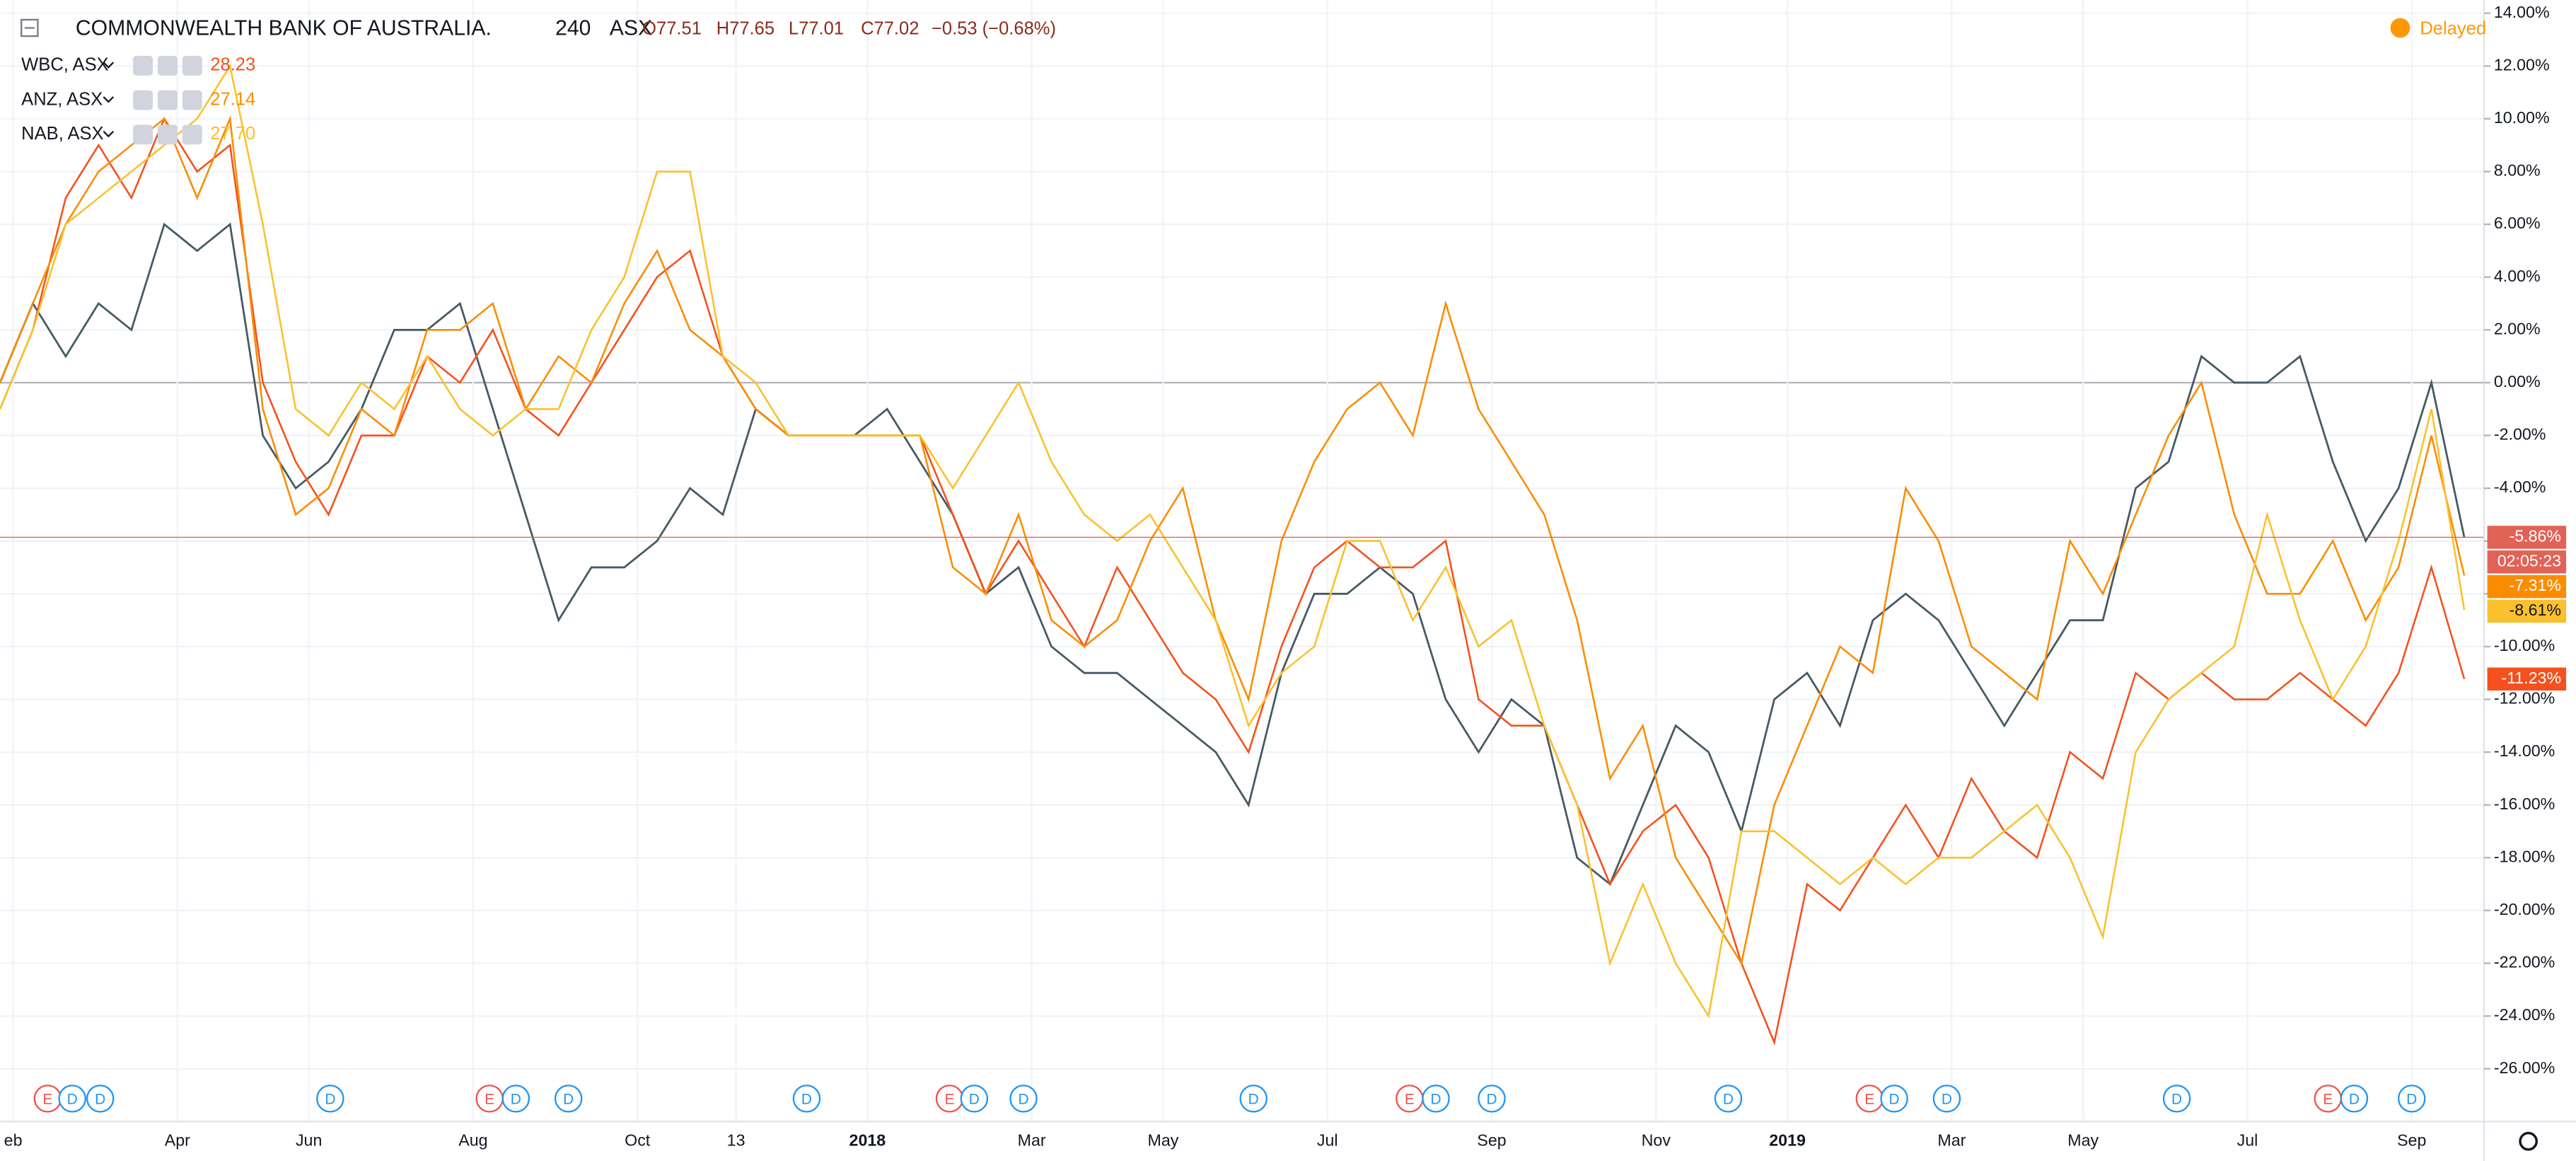 The height and width of the screenshot is (1161, 2576). What do you see at coordinates (2536, 610) in the screenshot?
I see `last-value-label: -8.61%` at bounding box center [2536, 610].